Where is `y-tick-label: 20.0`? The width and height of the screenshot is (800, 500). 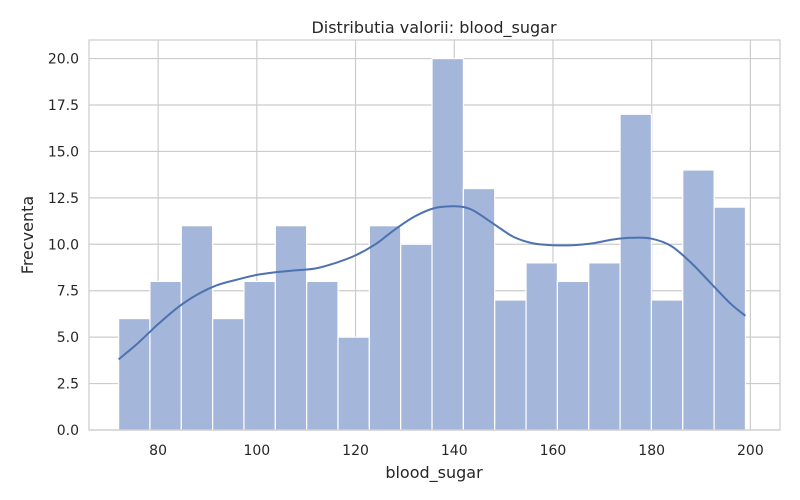
y-tick-label: 20.0 is located at coordinates (63, 60).